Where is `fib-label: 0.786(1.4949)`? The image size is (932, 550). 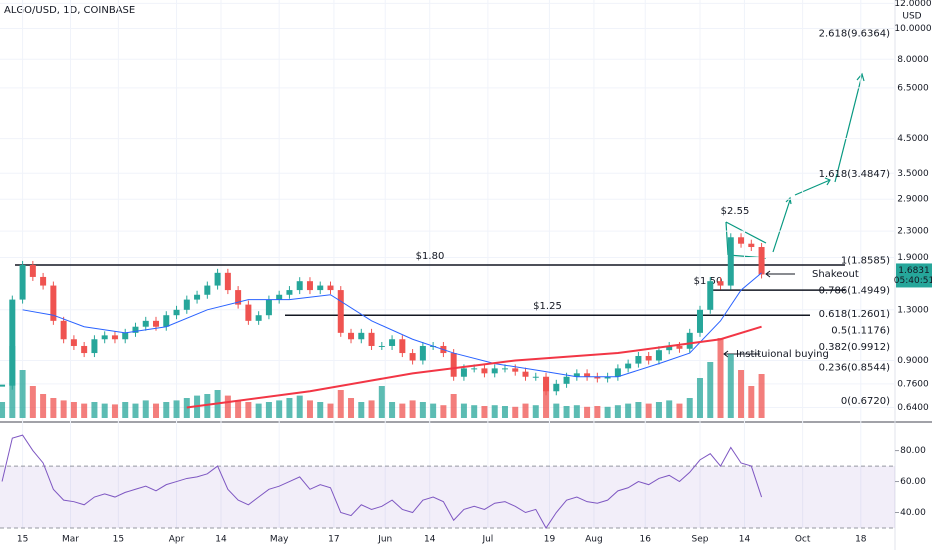
fib-label: 0.786(1.4949) is located at coordinates (855, 291).